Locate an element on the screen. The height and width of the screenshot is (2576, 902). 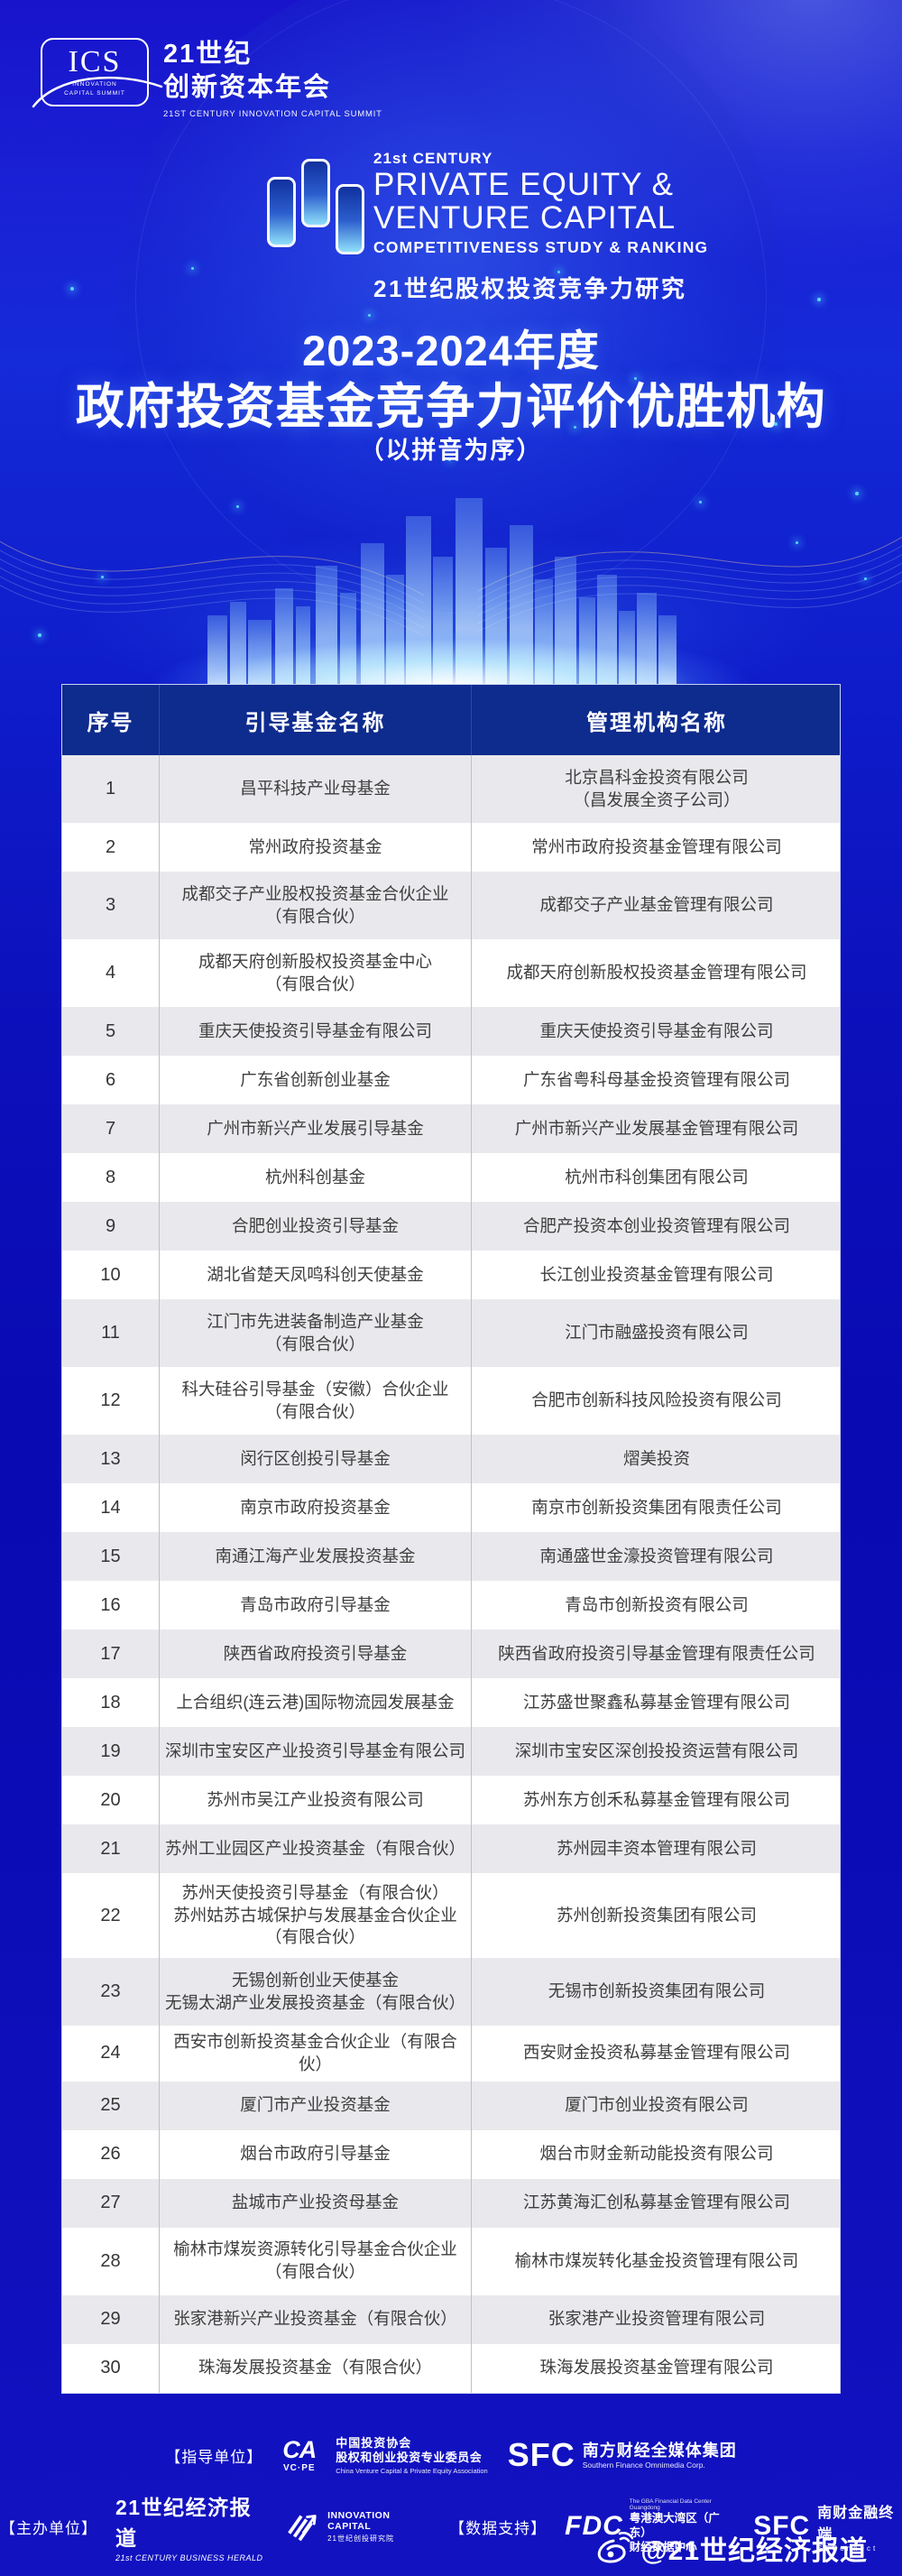
fund-name: 闵行区创投引导基金 is located at coordinates (315, 1459).